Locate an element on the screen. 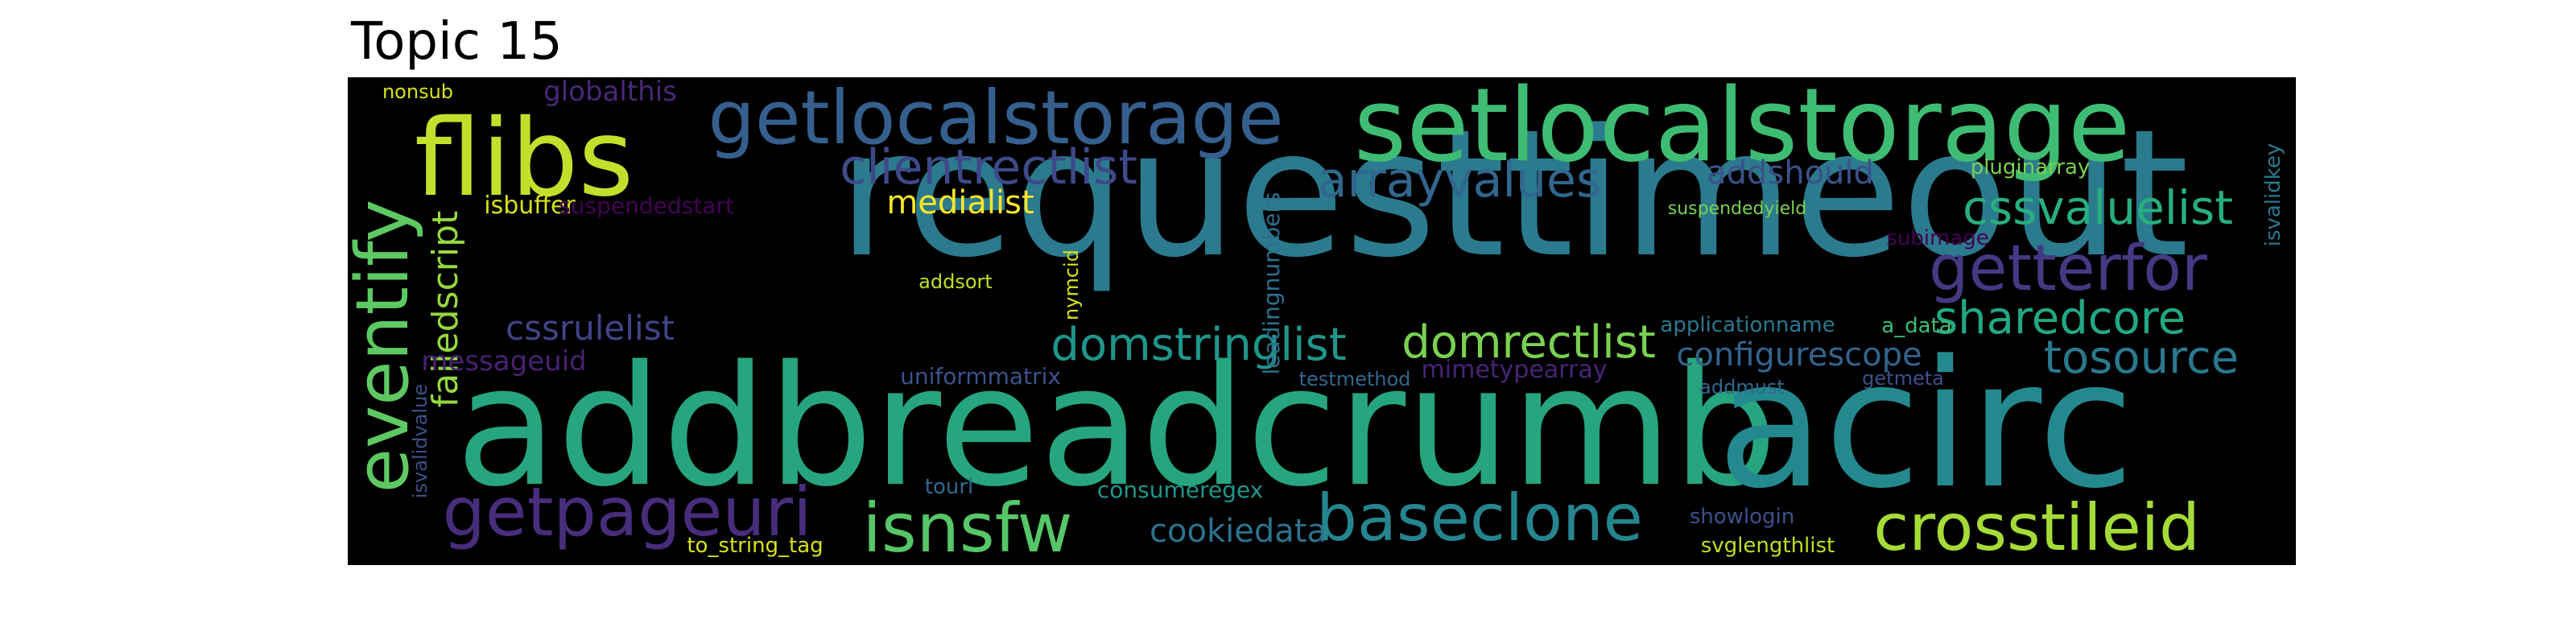 The height and width of the screenshot is (644, 2576). word-cookiedata: cookiedata is located at coordinates (1238, 531).